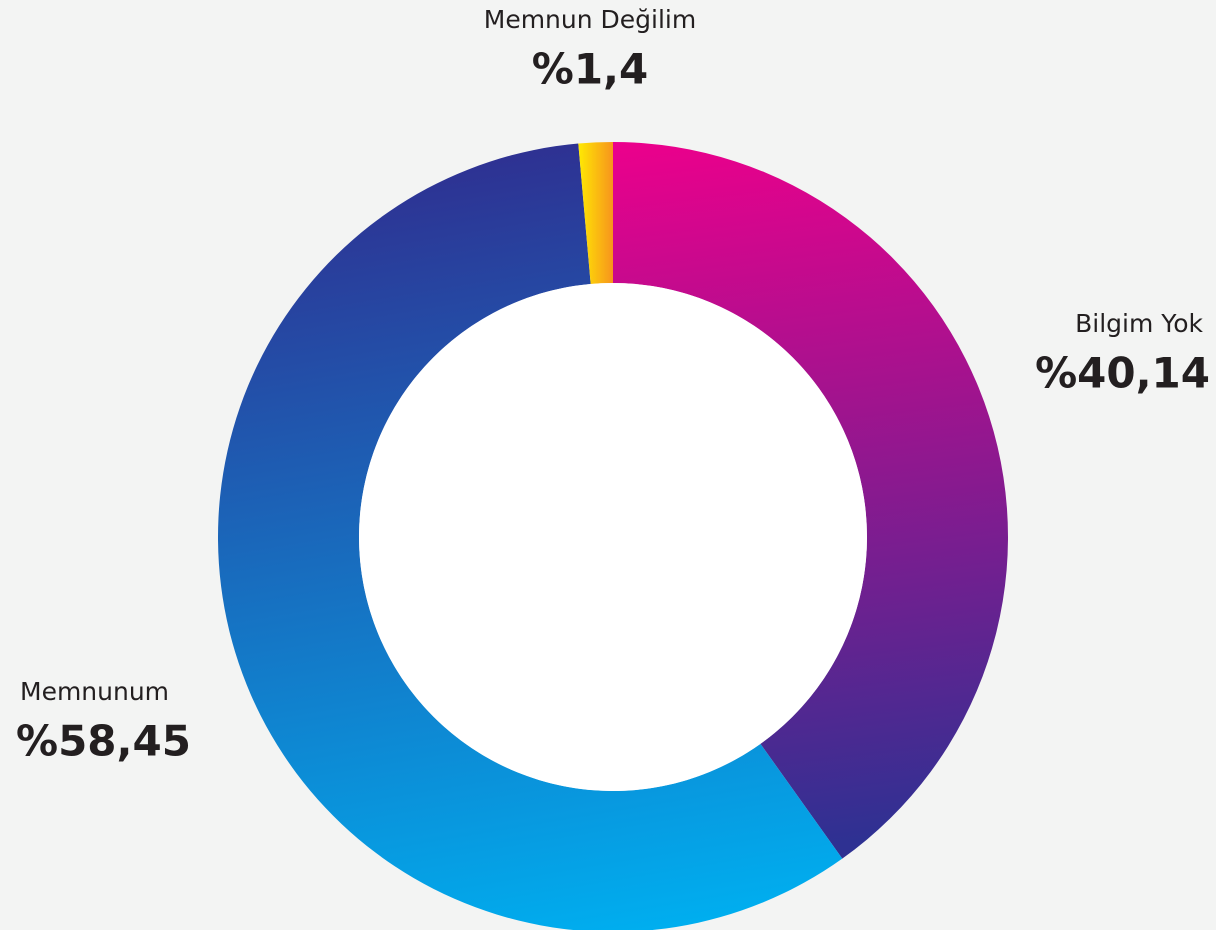 The width and height of the screenshot is (1216, 930). What do you see at coordinates (1122, 373) in the screenshot?
I see `slice-value-label: %40,14` at bounding box center [1122, 373].